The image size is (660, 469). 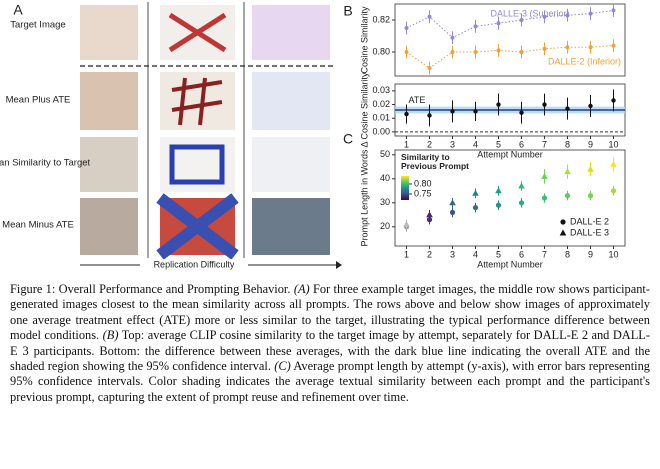 What do you see at coordinates (589, 232) in the screenshot?
I see `legend-label: DALL-E 3` at bounding box center [589, 232].